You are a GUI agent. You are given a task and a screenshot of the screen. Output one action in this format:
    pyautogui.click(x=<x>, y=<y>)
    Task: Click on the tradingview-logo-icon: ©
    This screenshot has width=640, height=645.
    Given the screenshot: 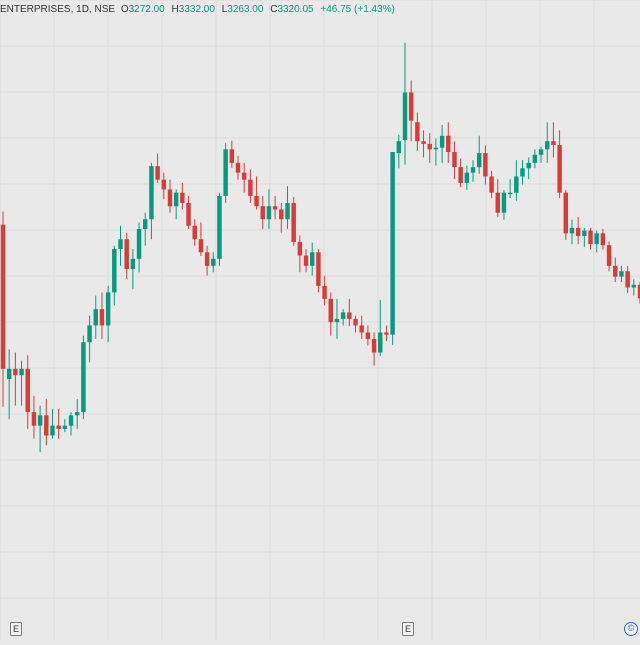 What is the action you would take?
    pyautogui.click(x=631, y=629)
    